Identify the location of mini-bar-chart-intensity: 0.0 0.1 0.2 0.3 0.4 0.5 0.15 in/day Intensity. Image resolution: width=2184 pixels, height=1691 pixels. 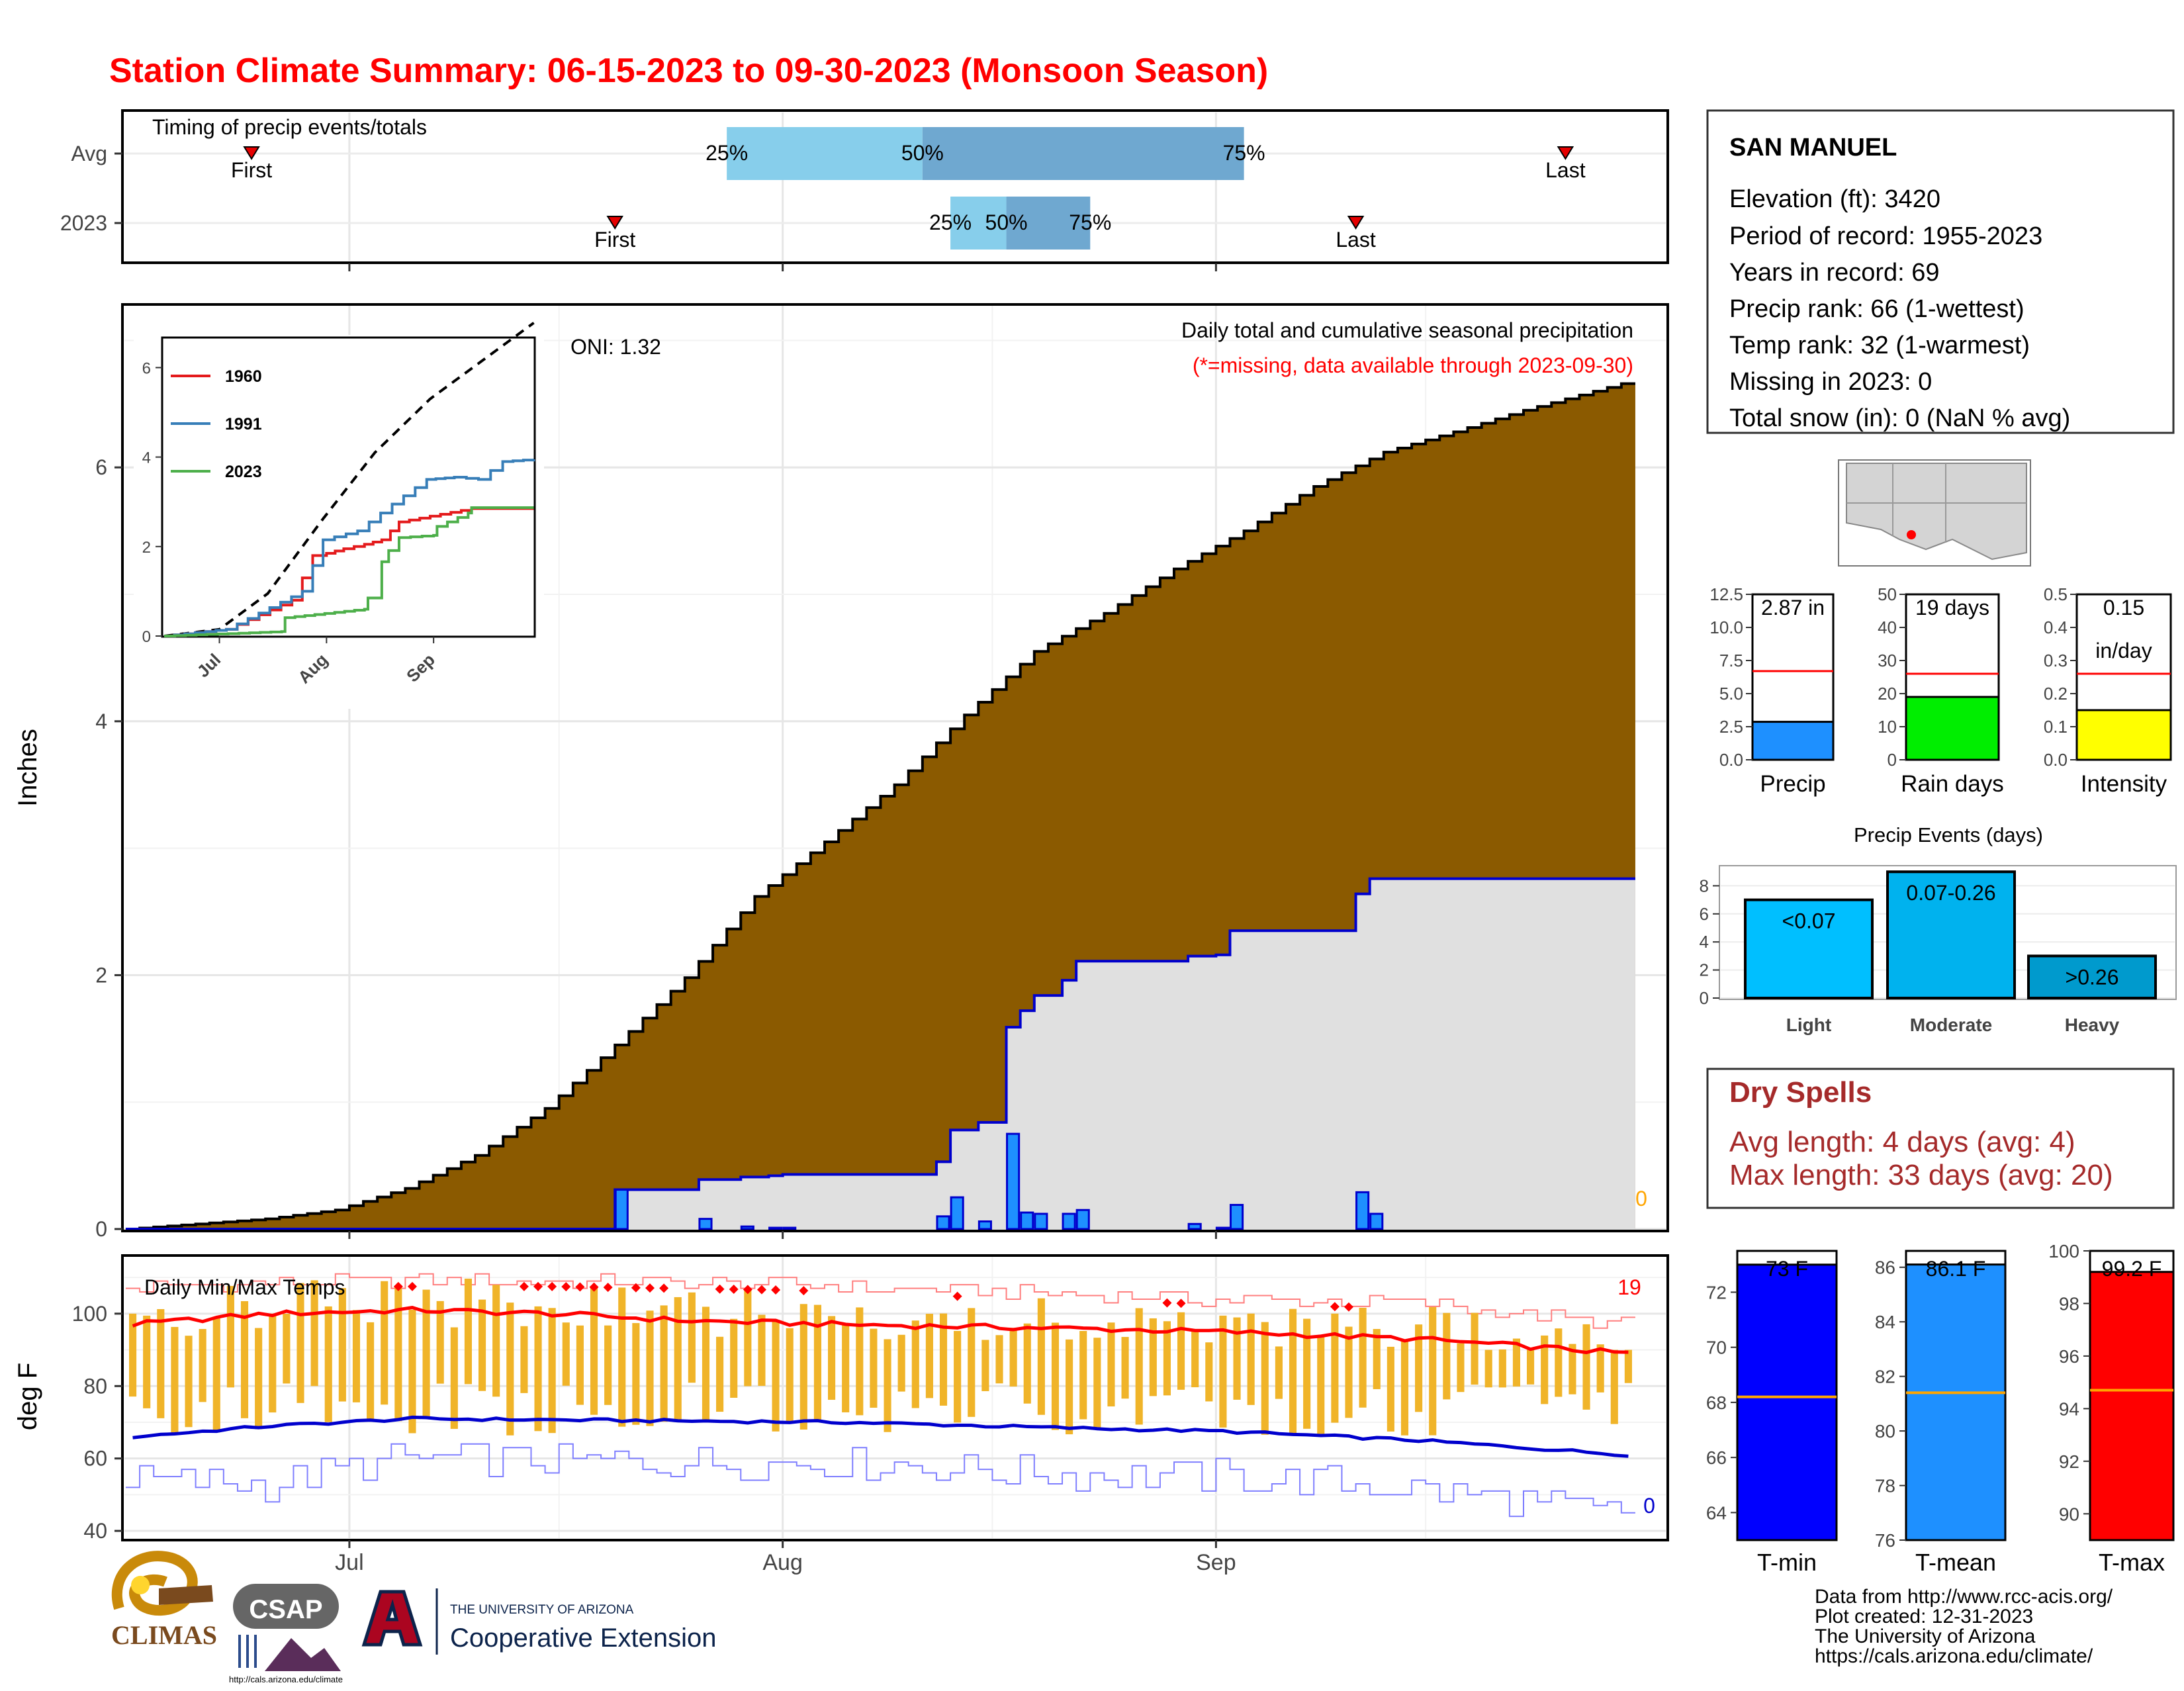
(2108, 691).